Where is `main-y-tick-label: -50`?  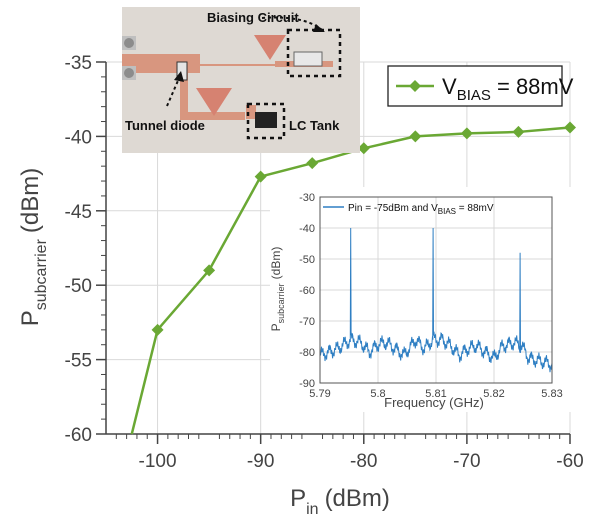 main-y-tick-label: -50 is located at coordinates (78, 286).